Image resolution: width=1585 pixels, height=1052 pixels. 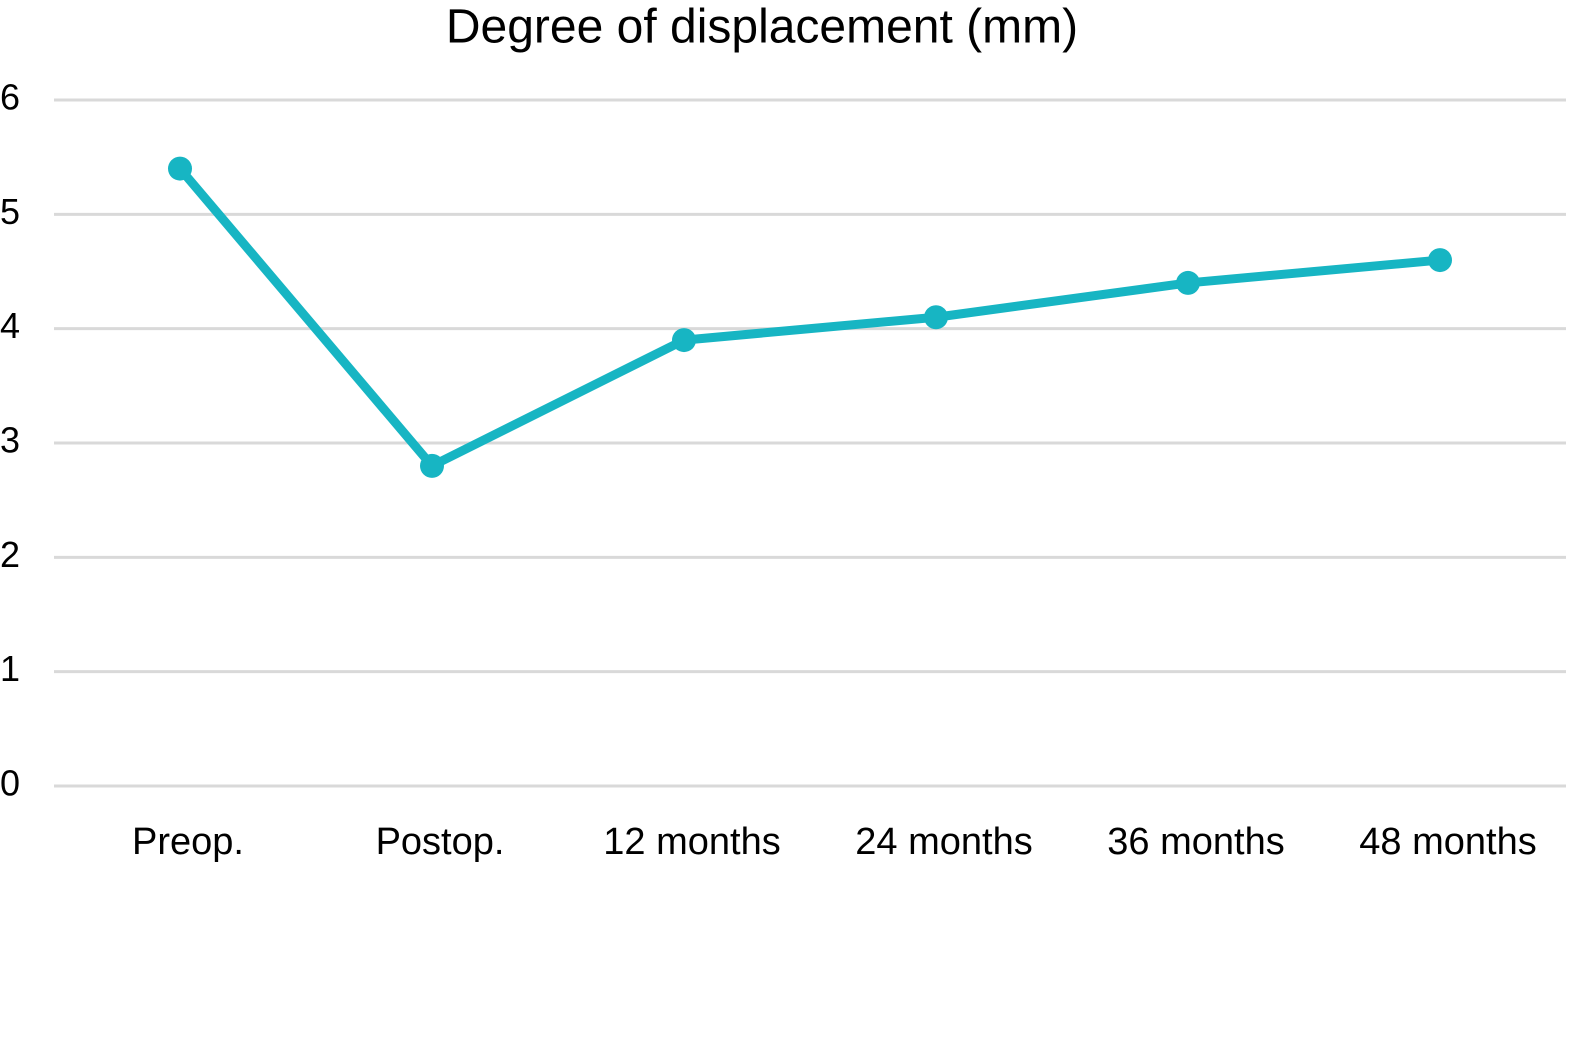 I want to click on x-tick-label: 24 months, so click(x=943, y=842).